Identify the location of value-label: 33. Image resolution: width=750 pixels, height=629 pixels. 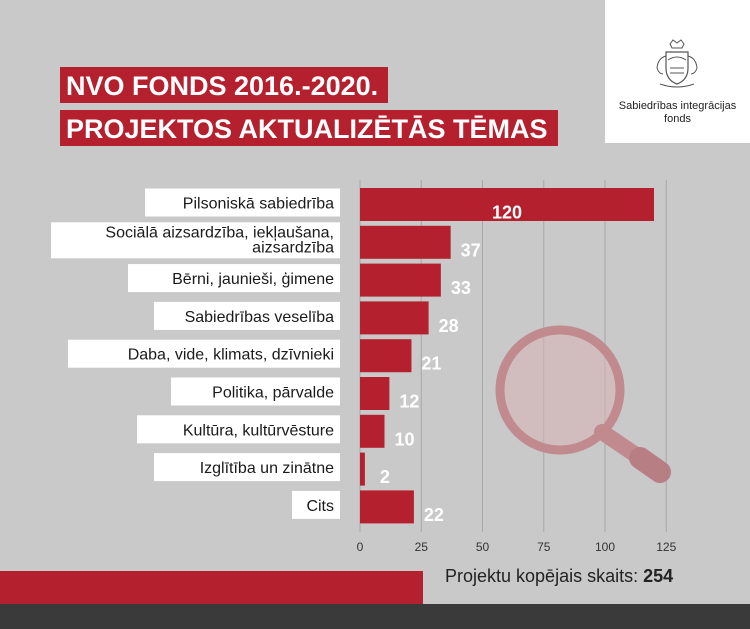
(461, 288).